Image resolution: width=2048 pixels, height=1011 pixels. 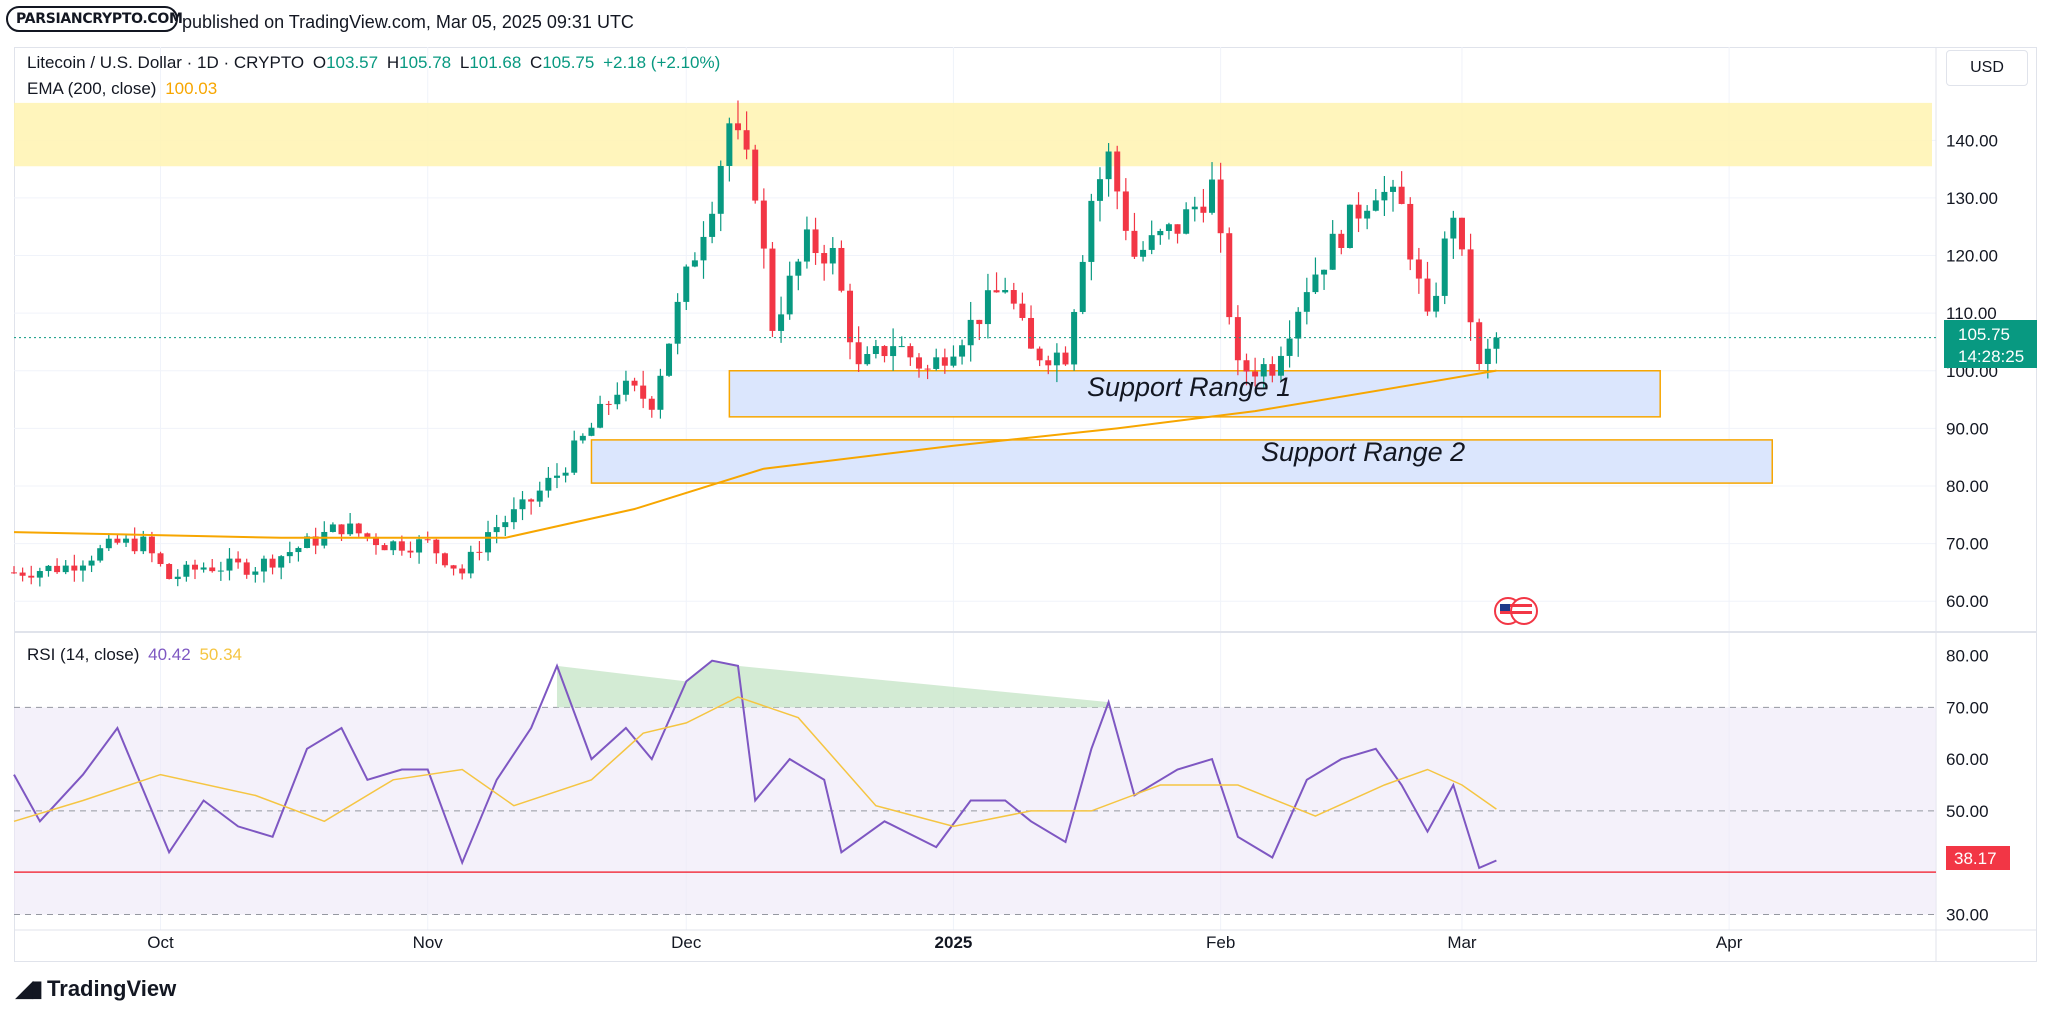 What do you see at coordinates (536, 62) in the screenshot?
I see `close-label: C` at bounding box center [536, 62].